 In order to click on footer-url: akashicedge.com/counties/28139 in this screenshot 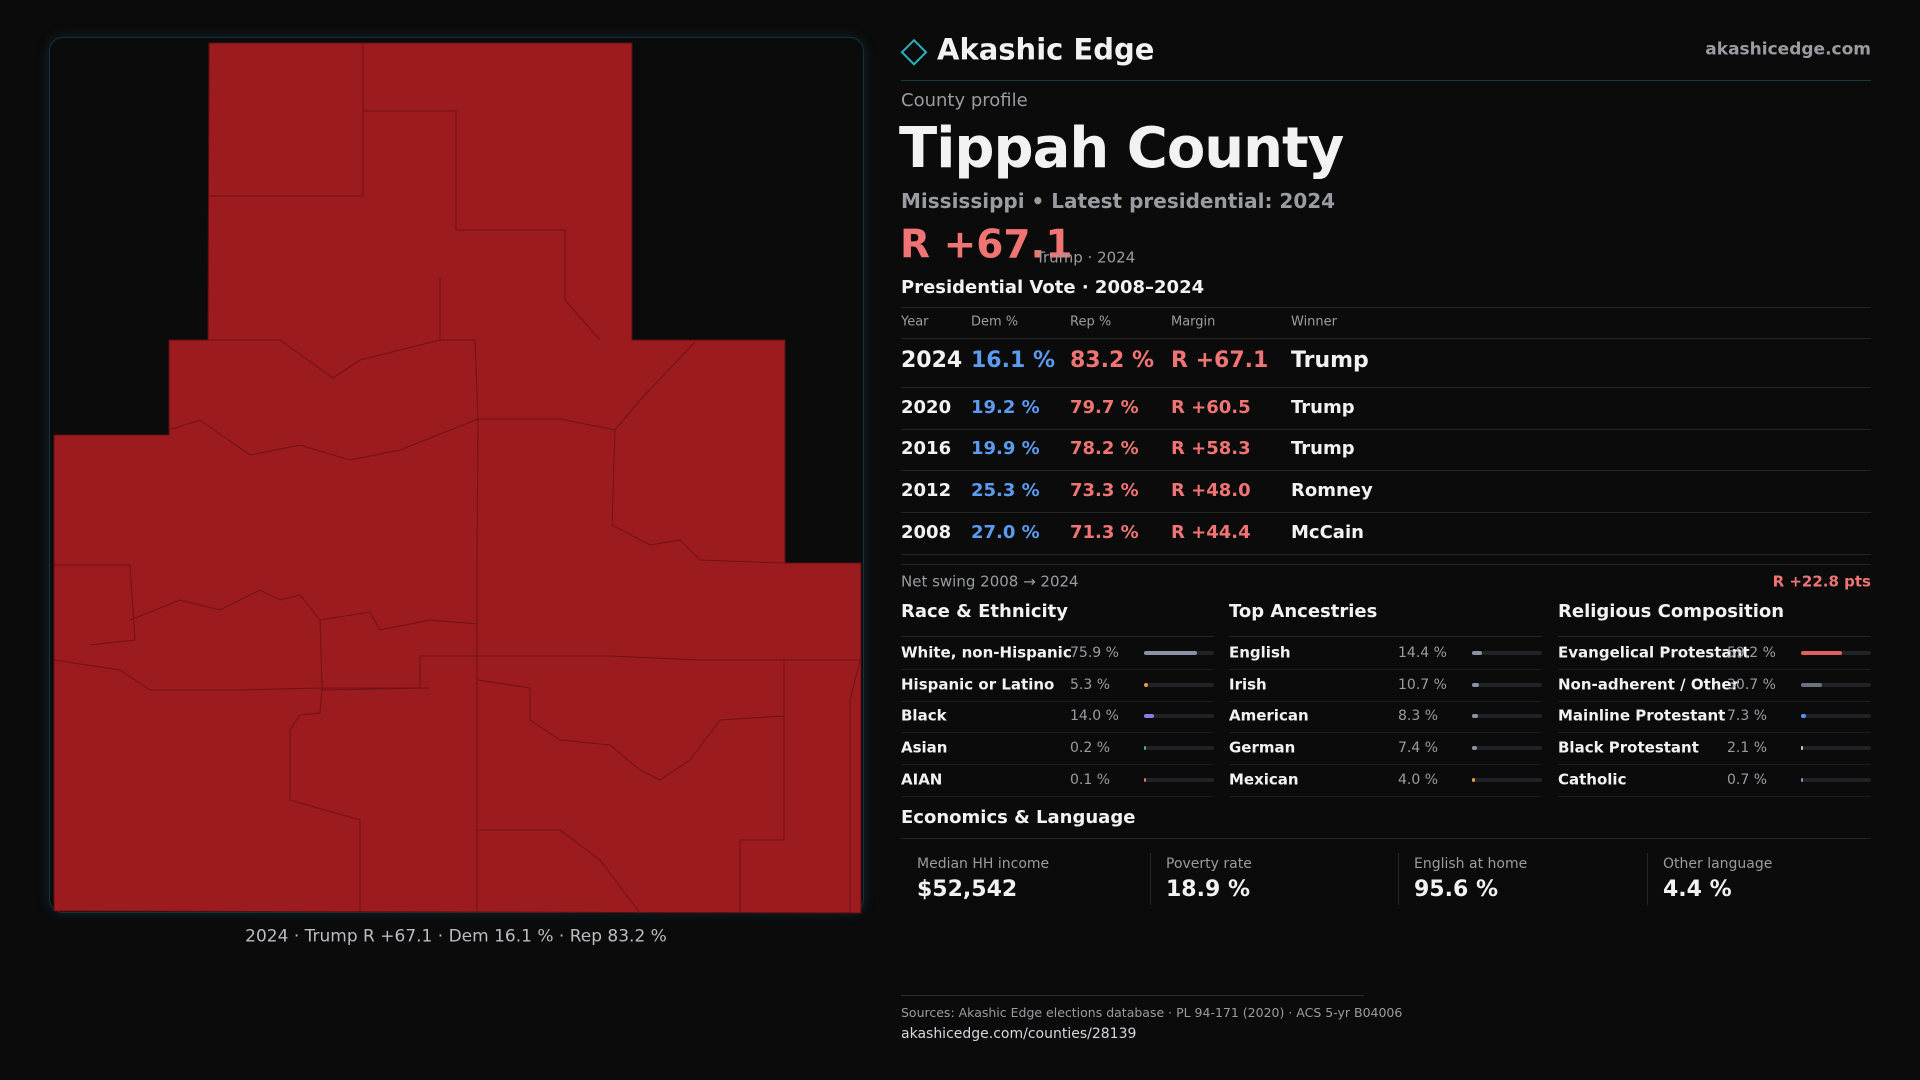, I will do `click(1019, 1034)`.